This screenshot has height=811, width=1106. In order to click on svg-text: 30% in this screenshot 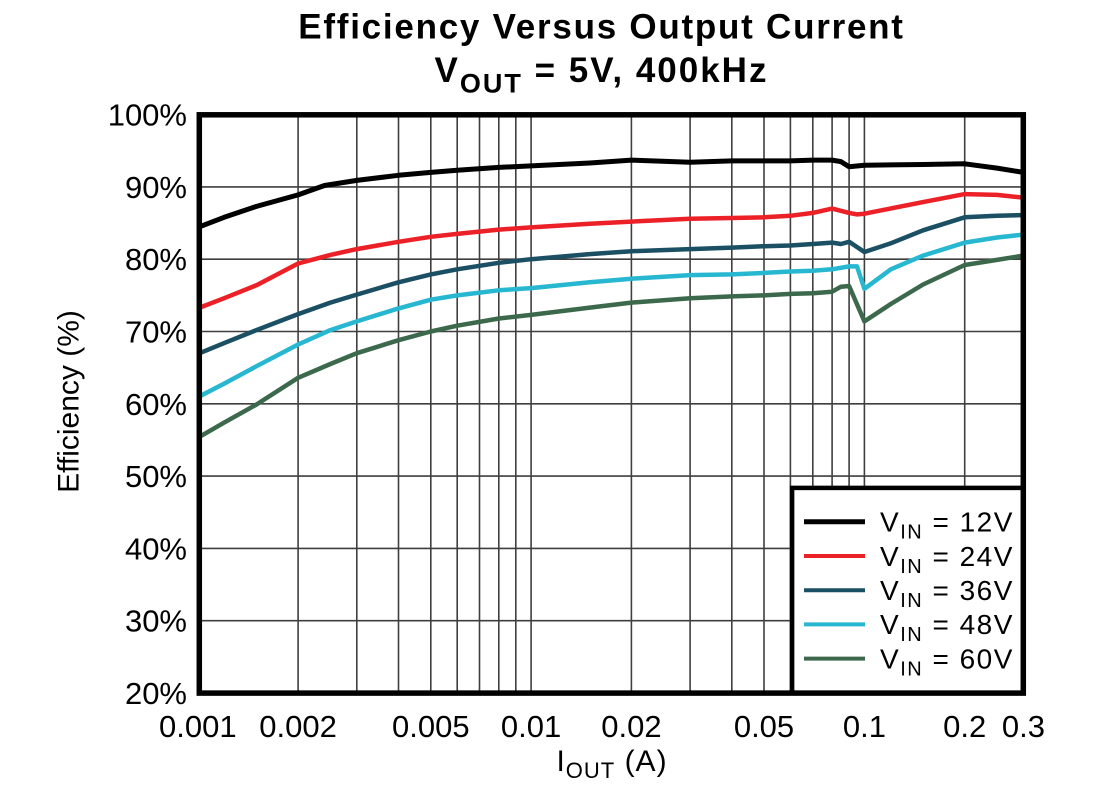, I will do `click(156, 621)`.